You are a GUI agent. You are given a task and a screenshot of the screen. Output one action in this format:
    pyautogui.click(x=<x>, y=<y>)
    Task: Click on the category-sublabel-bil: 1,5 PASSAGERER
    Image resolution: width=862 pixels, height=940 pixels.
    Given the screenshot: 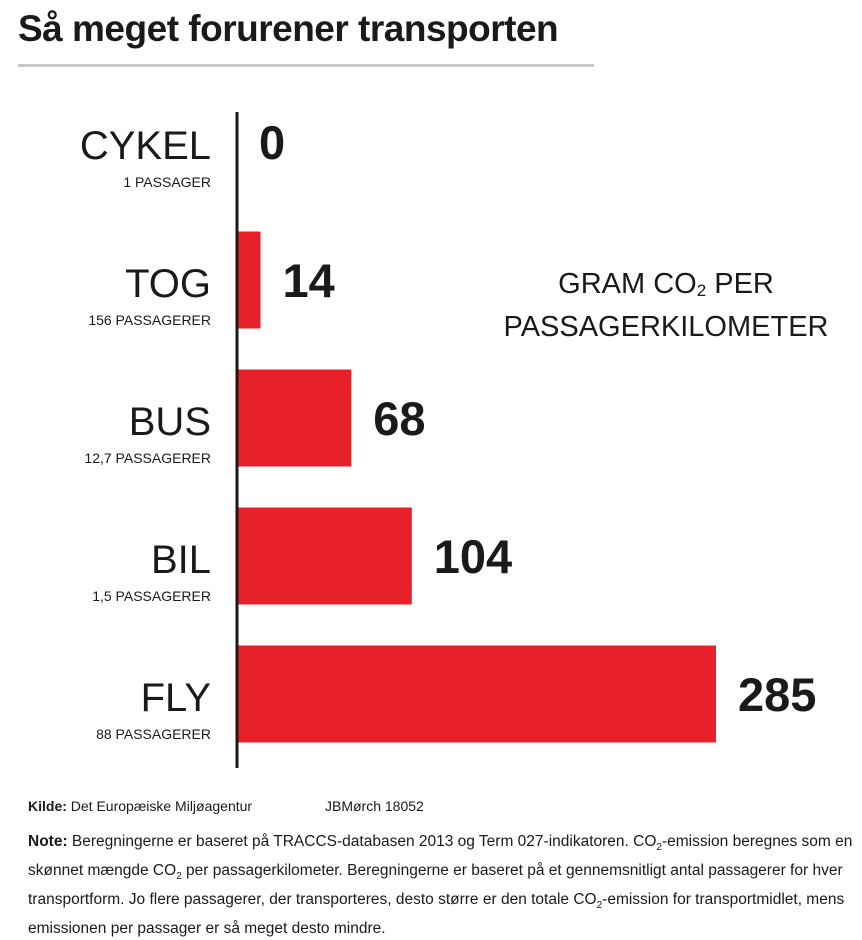 What is the action you would take?
    pyautogui.click(x=151, y=596)
    